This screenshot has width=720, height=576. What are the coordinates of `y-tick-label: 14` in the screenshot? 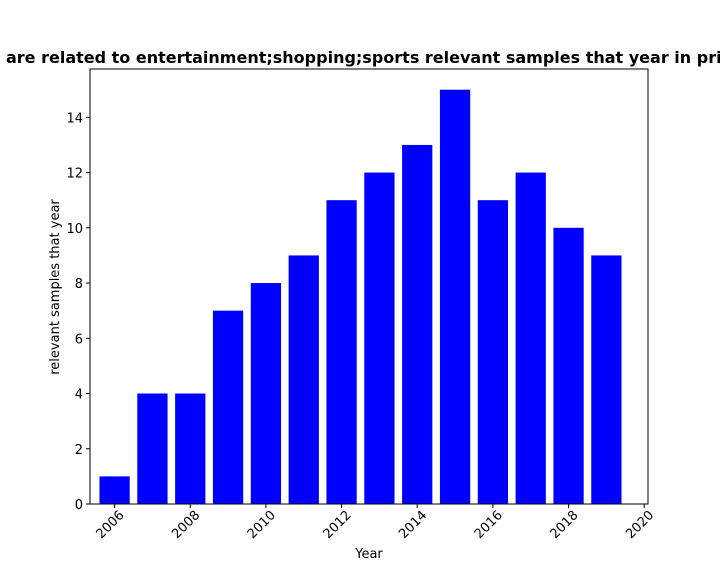 It's located at (74, 118).